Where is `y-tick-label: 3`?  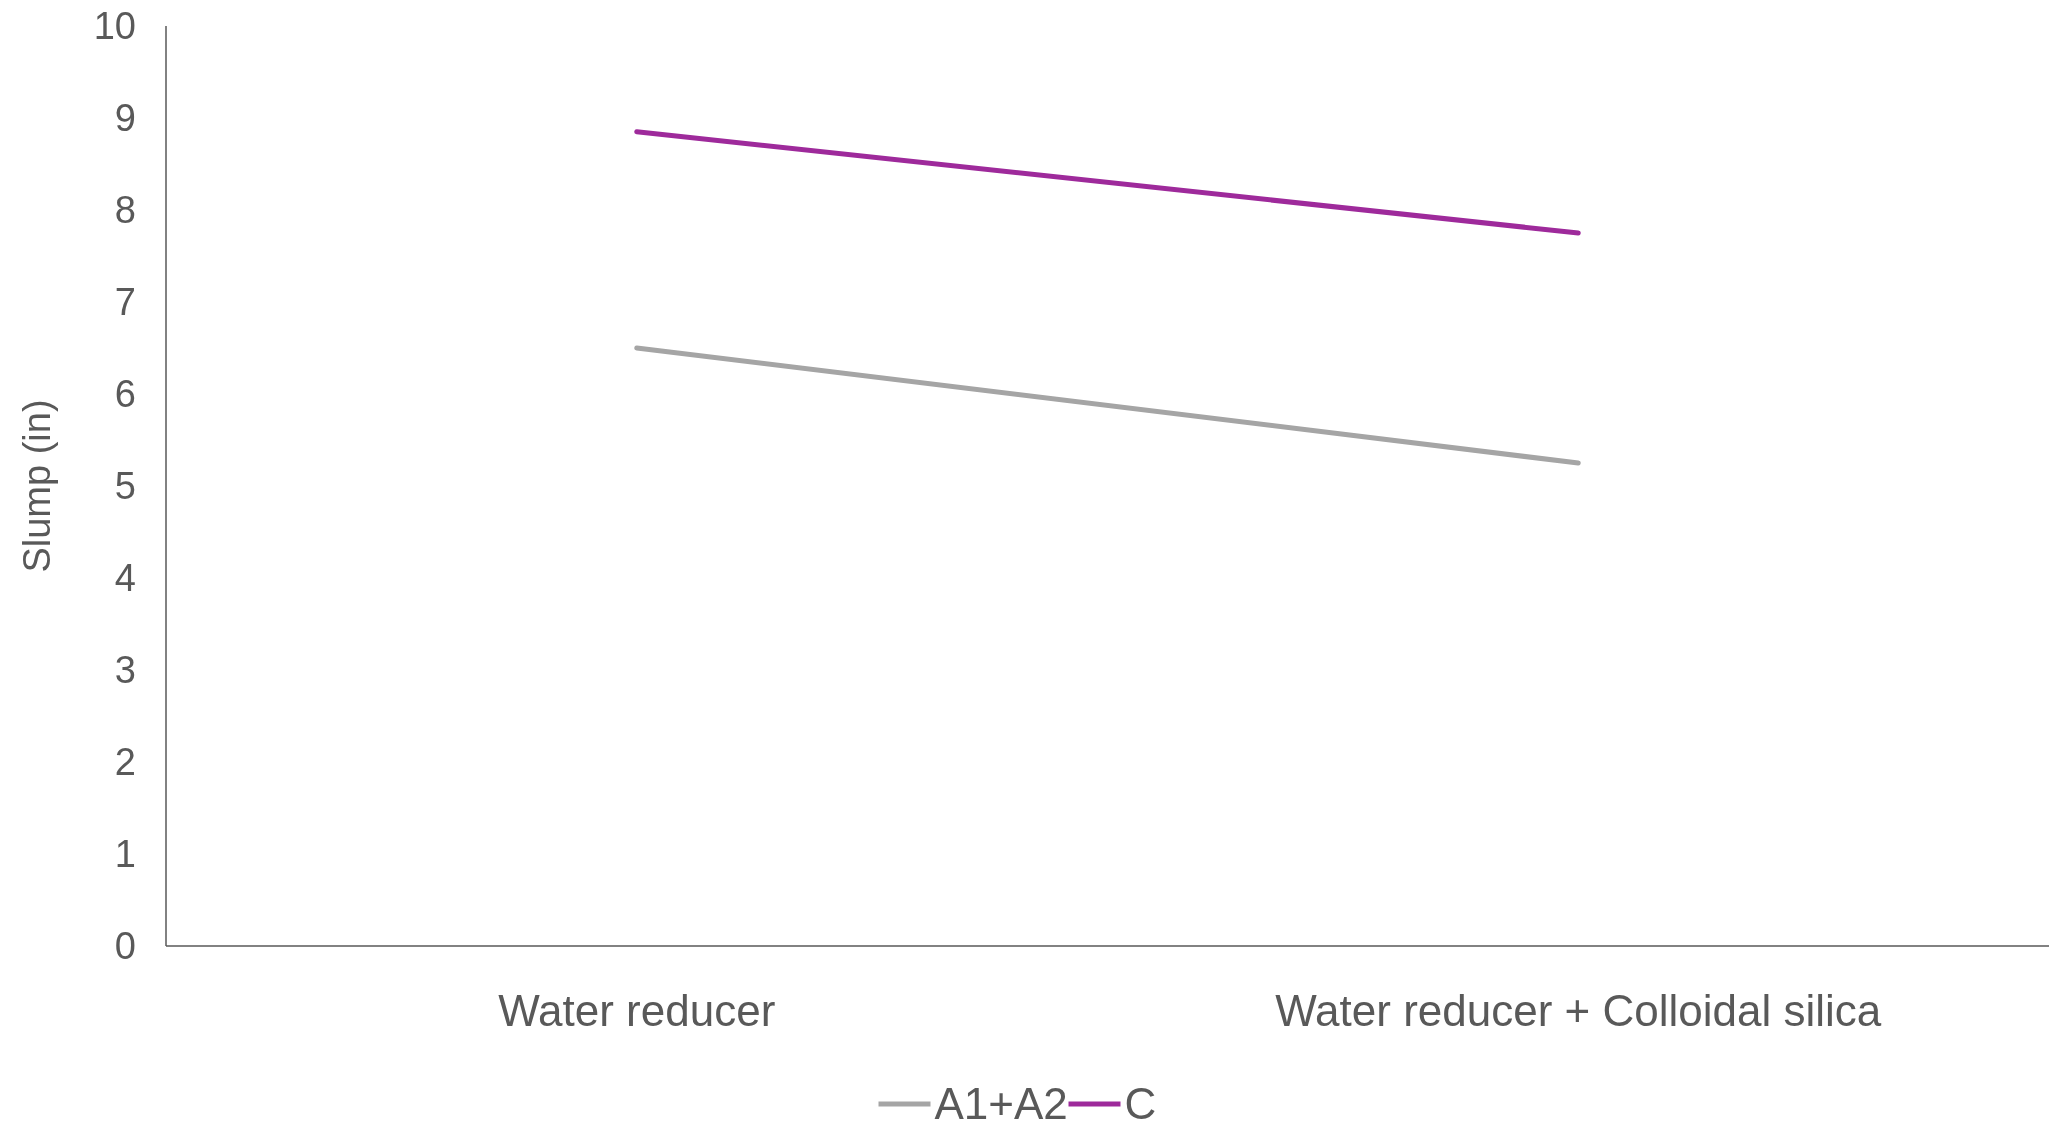 y-tick-label: 3 is located at coordinates (125, 670).